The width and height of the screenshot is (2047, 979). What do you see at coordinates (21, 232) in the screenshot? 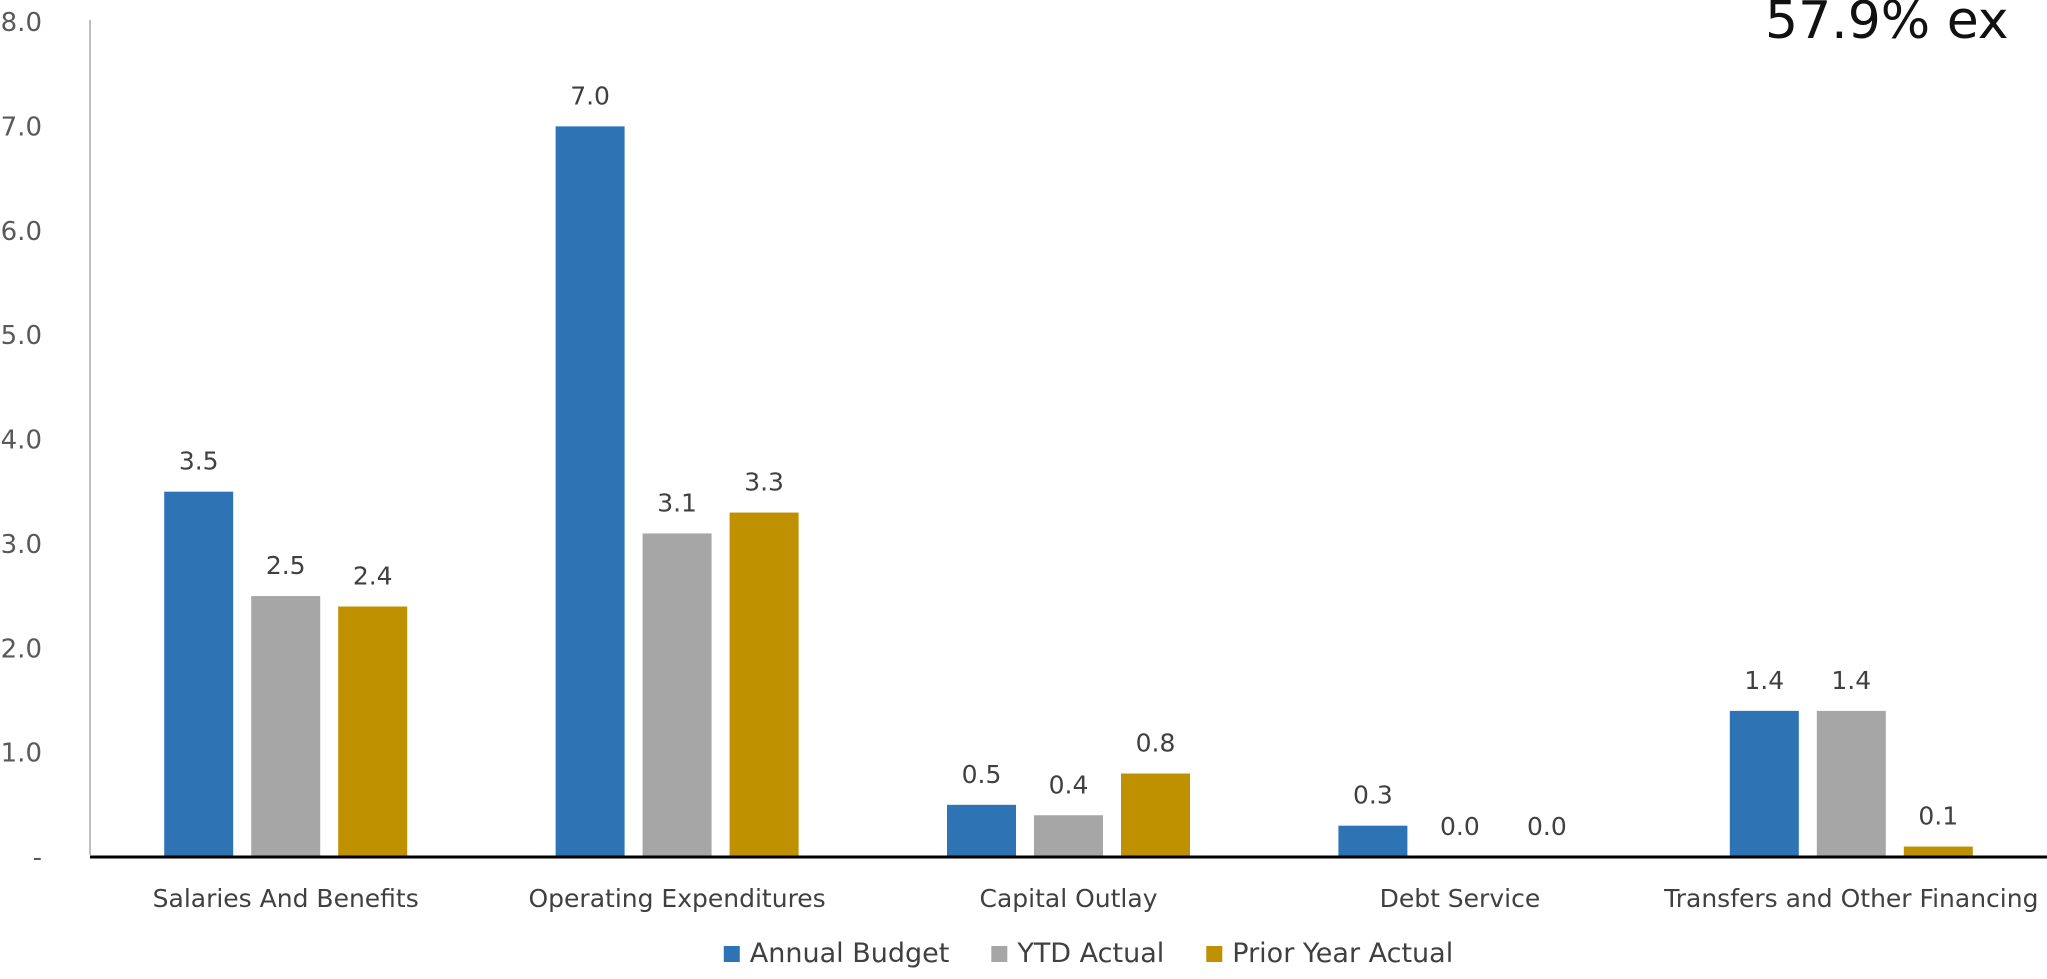
I see `y-tick-label: 6.0` at bounding box center [21, 232].